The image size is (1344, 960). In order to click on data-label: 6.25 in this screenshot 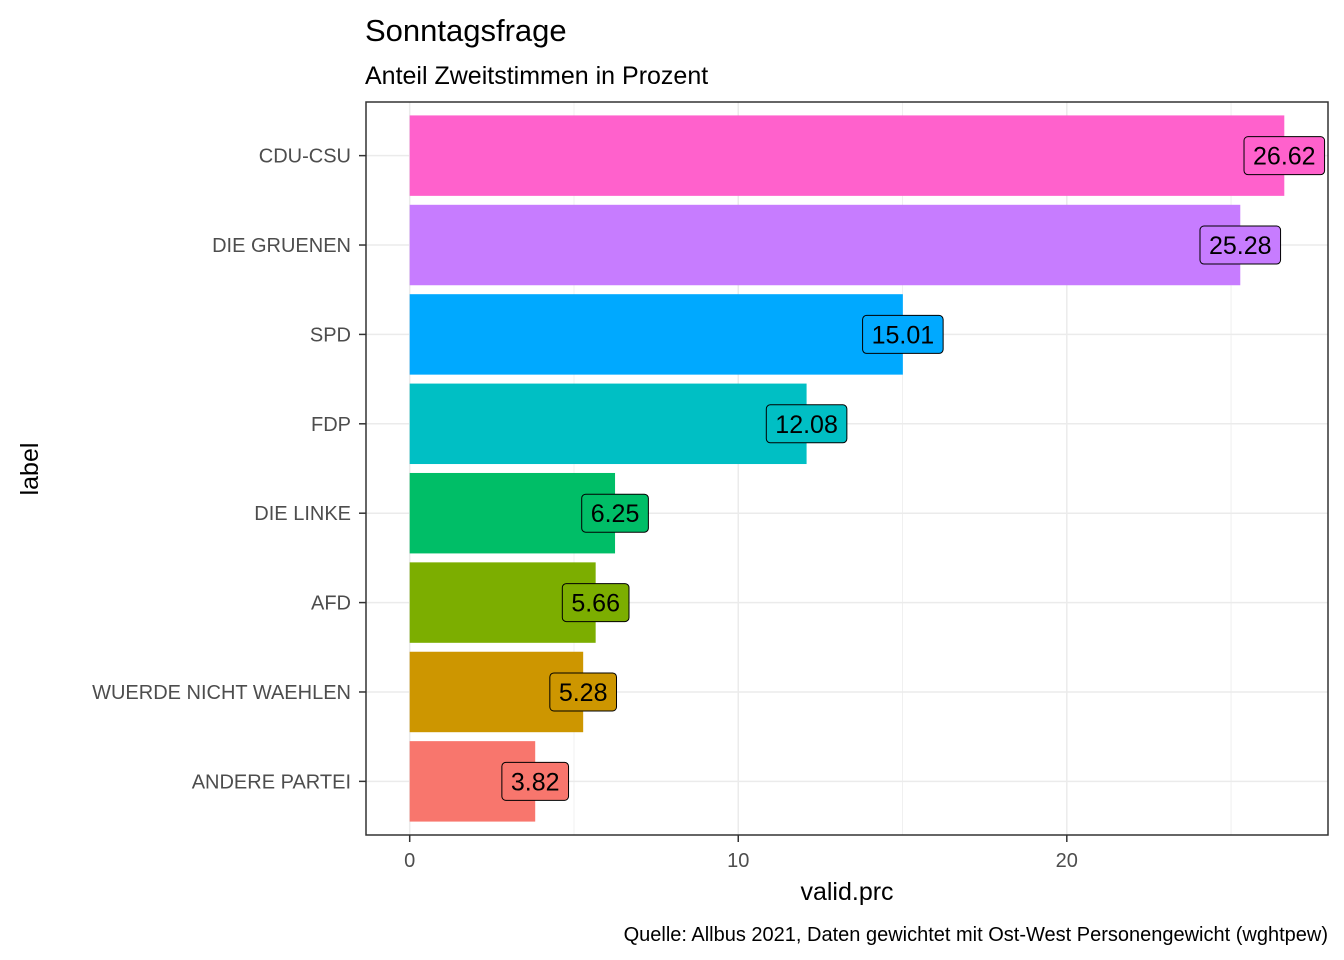, I will do `click(615, 513)`.